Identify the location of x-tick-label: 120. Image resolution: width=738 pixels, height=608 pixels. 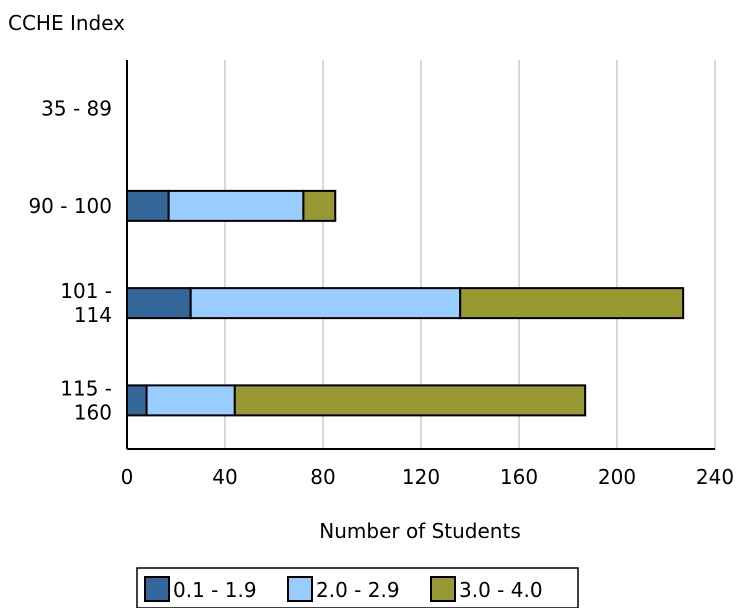
(421, 477).